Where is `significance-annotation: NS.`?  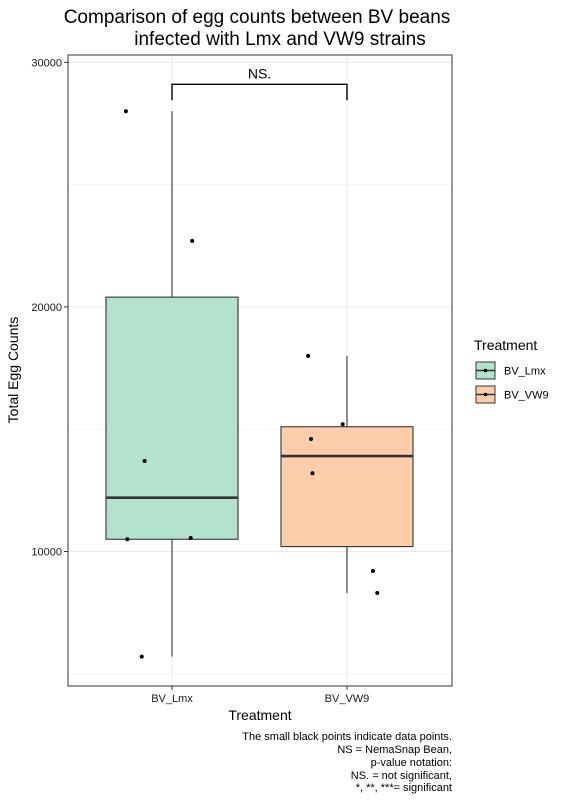
significance-annotation: NS. is located at coordinates (259, 83).